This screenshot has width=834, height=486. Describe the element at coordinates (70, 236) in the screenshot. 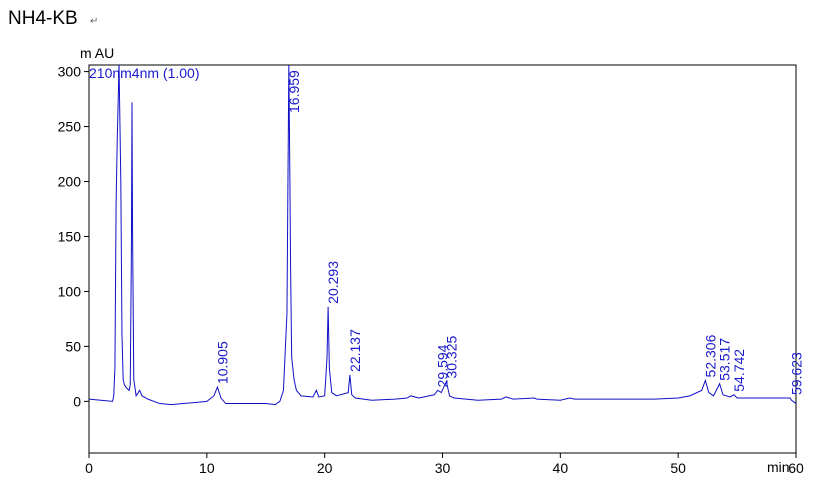

I see `y-tick-label: 150` at that location.